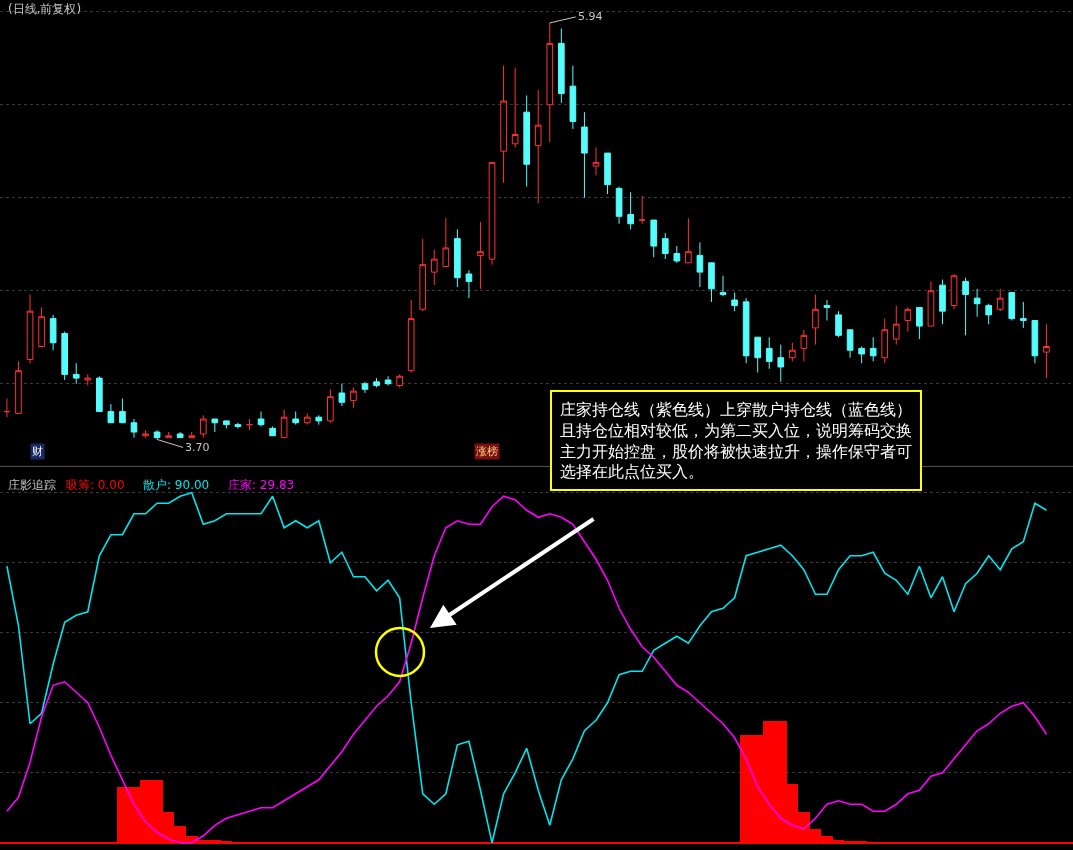  What do you see at coordinates (736, 441) in the screenshot?
I see `annotation: 庄家持仓线（紫色线）上穿散户持仓线（蓝色线）且持仓位相对较低，为第二买入位，说明筹码交换主力开始控盘，股价将被快速拉升，操作保守者可选择在此点位买入。` at bounding box center [736, 441].